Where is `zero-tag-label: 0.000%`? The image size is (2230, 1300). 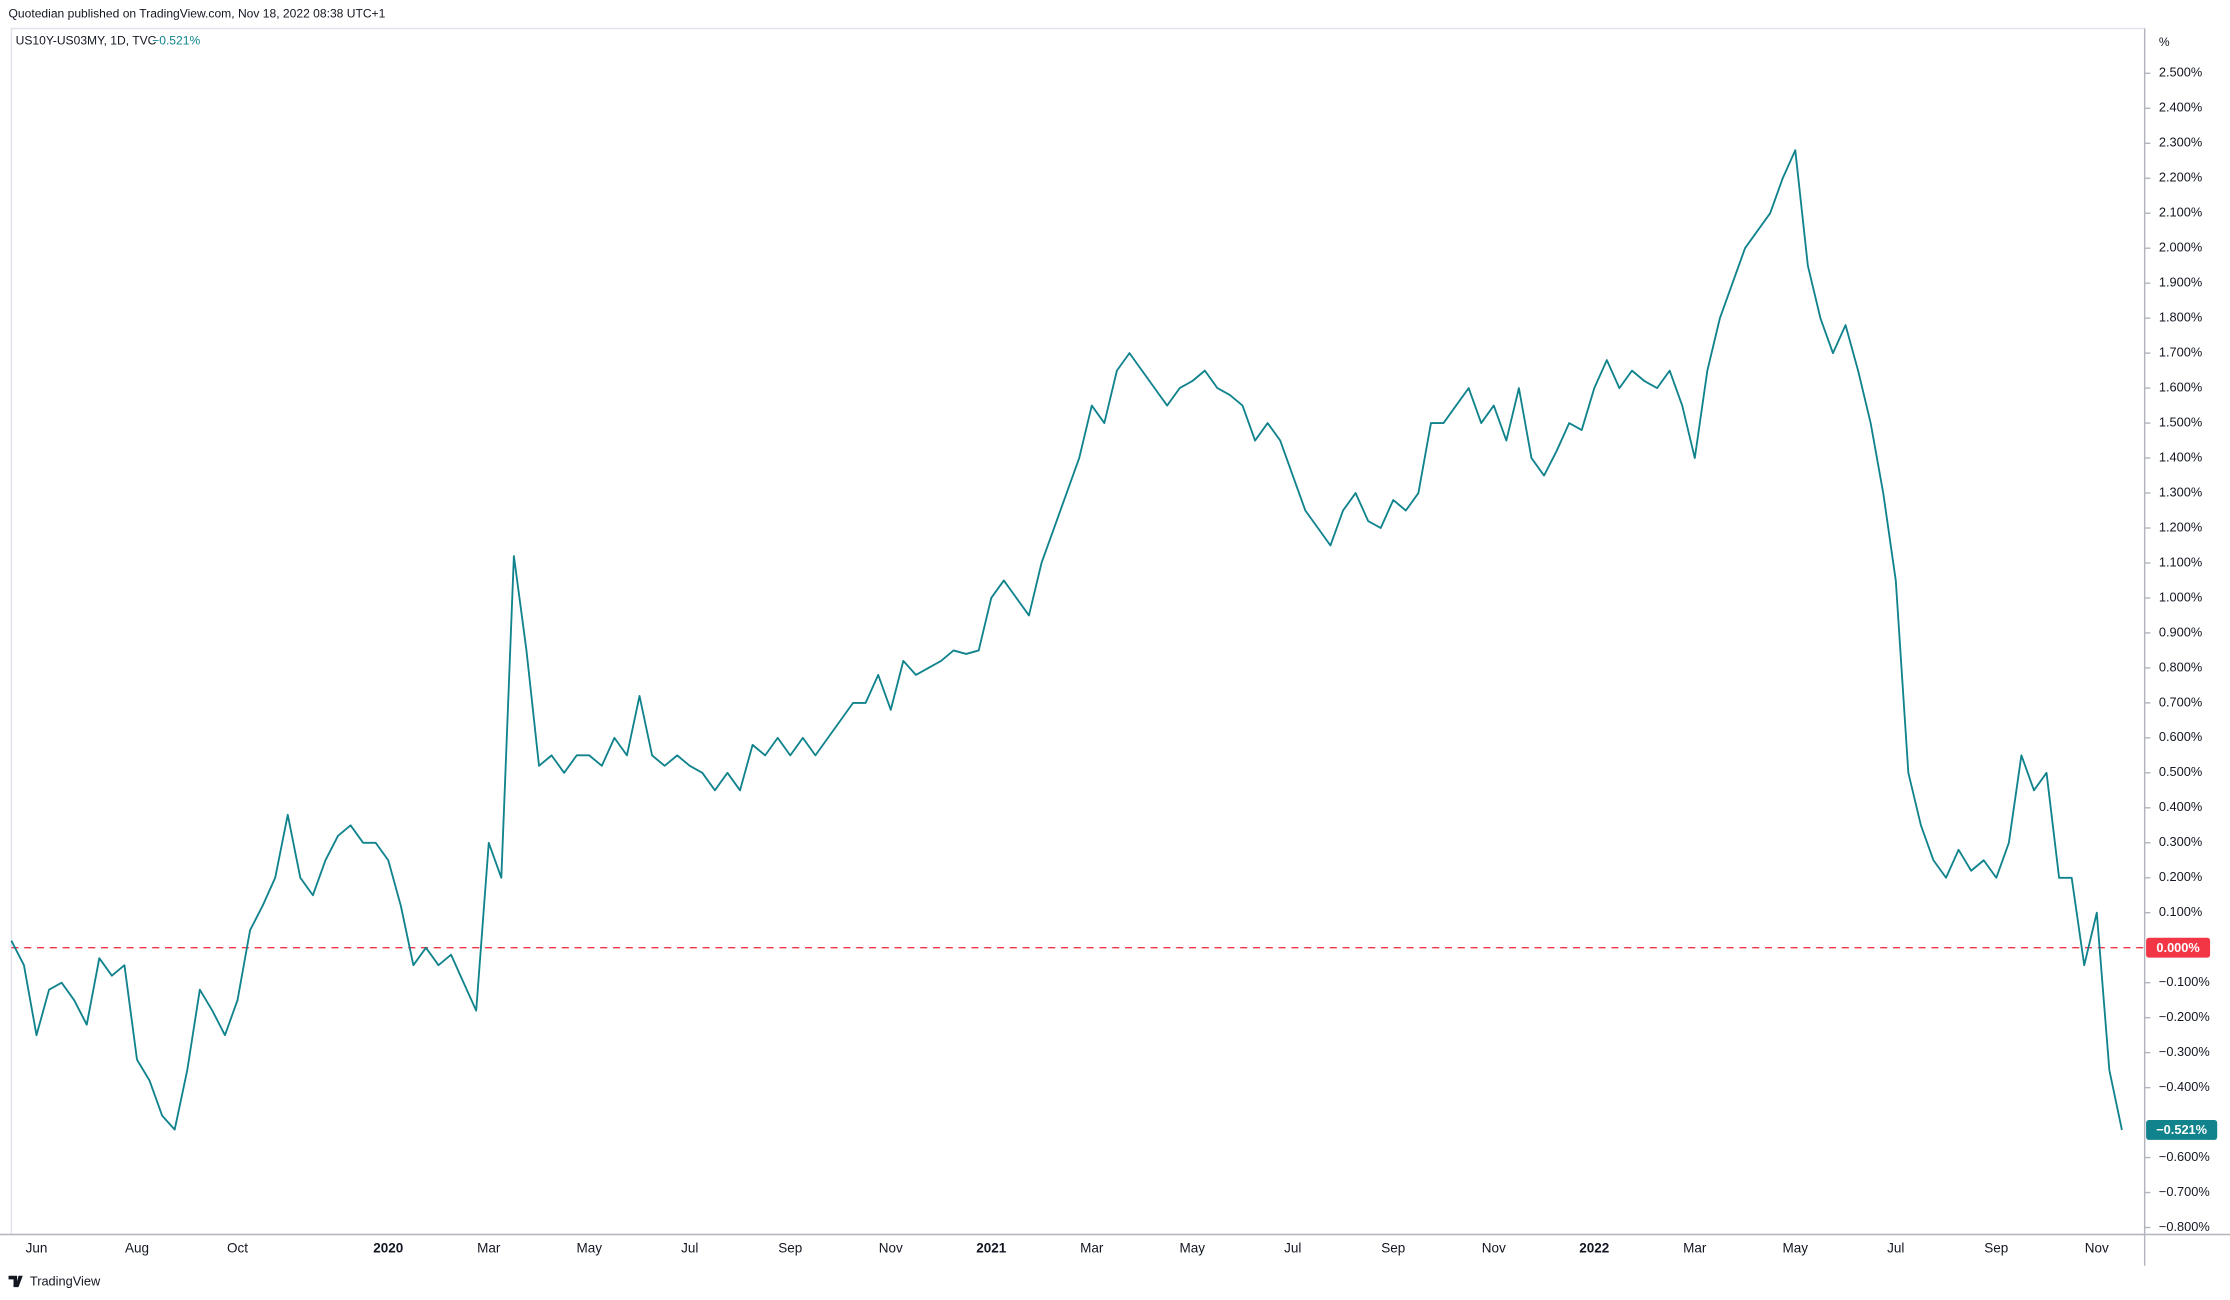 zero-tag-label: 0.000% is located at coordinates (2178, 947).